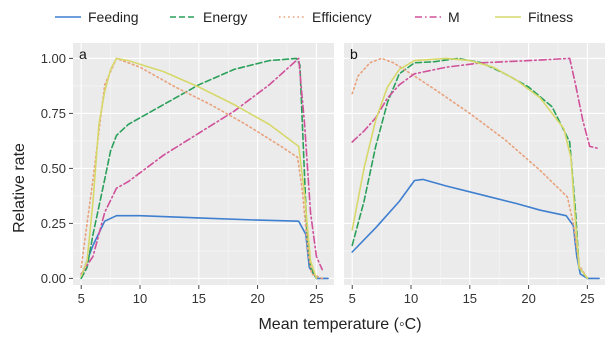 This screenshot has height=337, width=615. What do you see at coordinates (53, 58) in the screenshot?
I see `y-tick-label: 1.00` at bounding box center [53, 58].